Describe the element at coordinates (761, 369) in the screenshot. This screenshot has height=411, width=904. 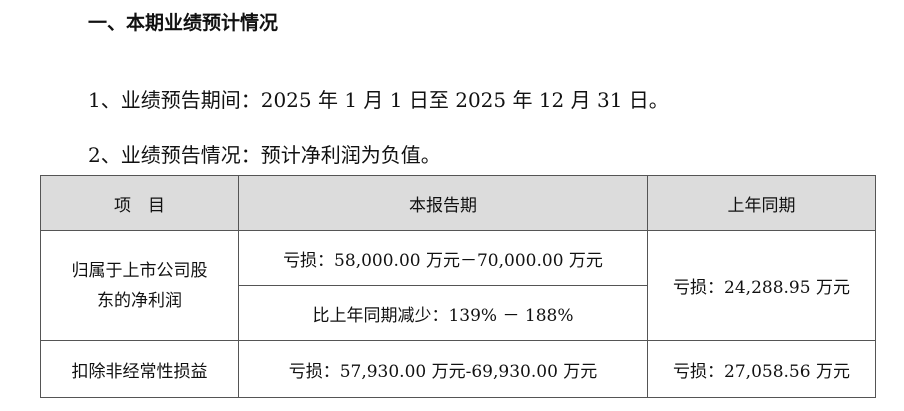
I see `prior-value: 亏损：27,058.56 万元` at that location.